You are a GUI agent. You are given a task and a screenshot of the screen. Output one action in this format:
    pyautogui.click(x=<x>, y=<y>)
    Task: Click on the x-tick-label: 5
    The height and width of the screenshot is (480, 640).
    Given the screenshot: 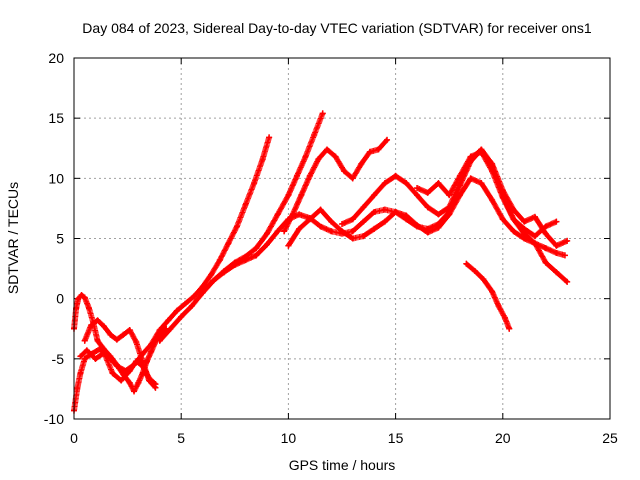 What is the action you would take?
    pyautogui.click(x=181, y=438)
    